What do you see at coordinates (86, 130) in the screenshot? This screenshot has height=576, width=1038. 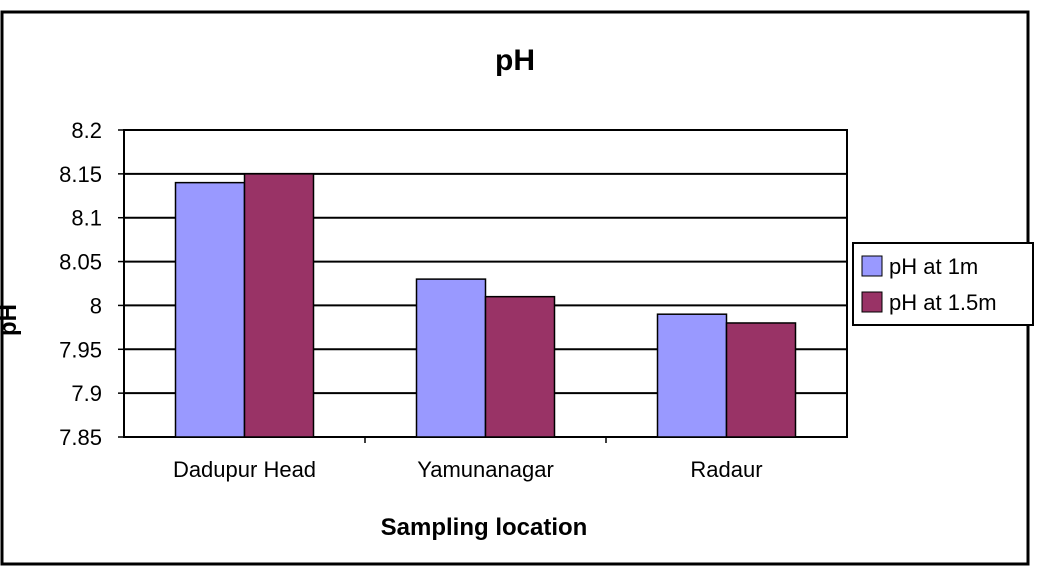 I see `y-tick-label: 8.2` at bounding box center [86, 130].